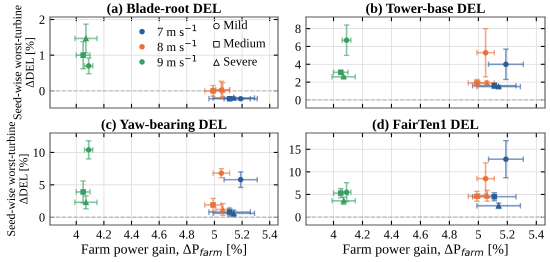  What do you see at coordinates (177, 30) in the screenshot?
I see `legend-label: 7 m s$^{−1}$` at bounding box center [177, 30].